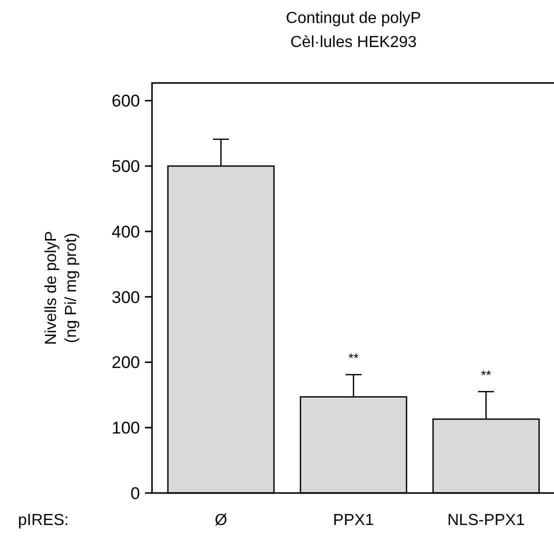 The width and height of the screenshot is (554, 539). Describe the element at coordinates (126, 101) in the screenshot. I see `y-tick-label: 600` at that location.